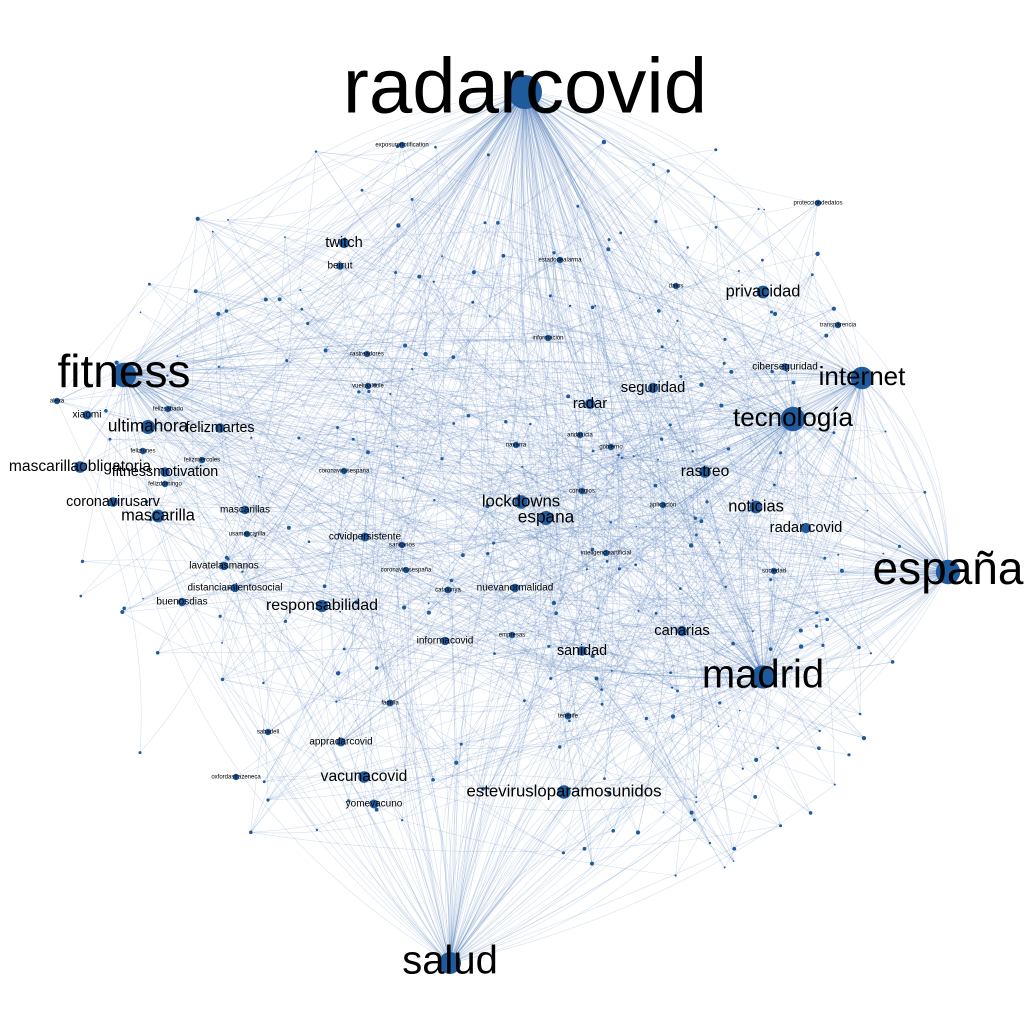 The image size is (1024, 1024). I want to click on hashtag-node-lockdowns, so click(521, 502).